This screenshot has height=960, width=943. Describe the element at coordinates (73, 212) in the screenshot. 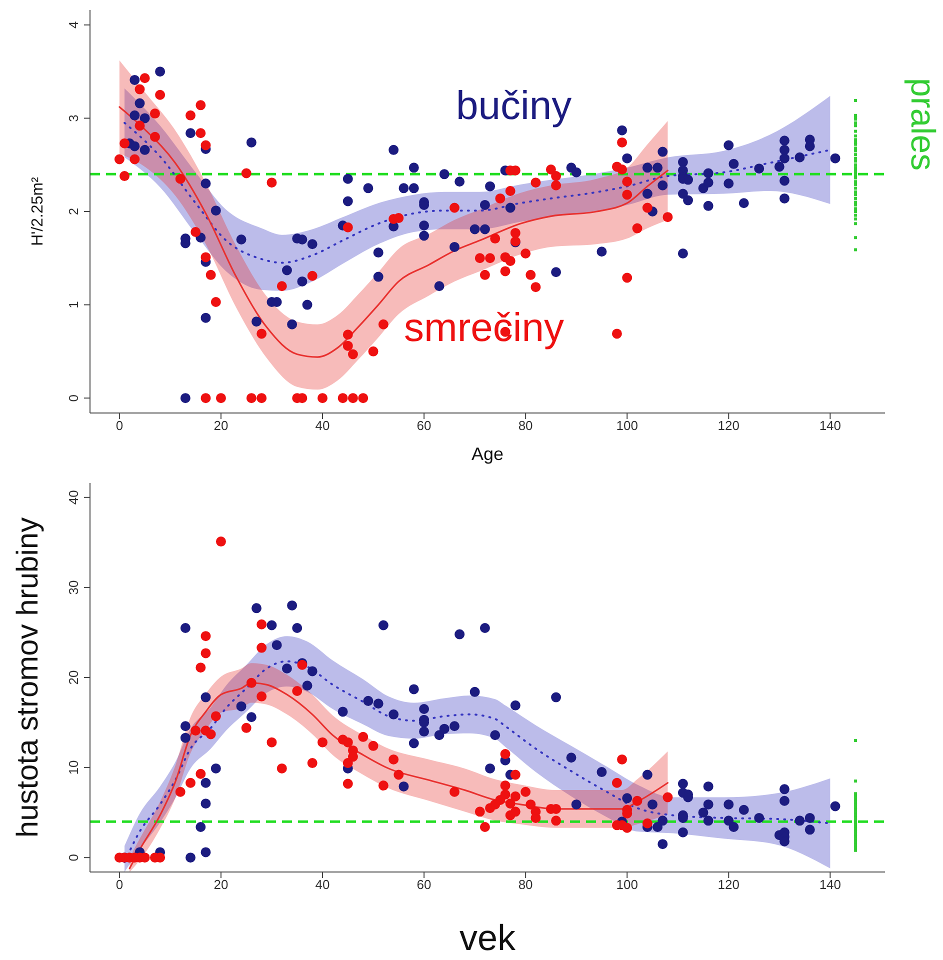

I see `y-tick-label: 2` at that location.